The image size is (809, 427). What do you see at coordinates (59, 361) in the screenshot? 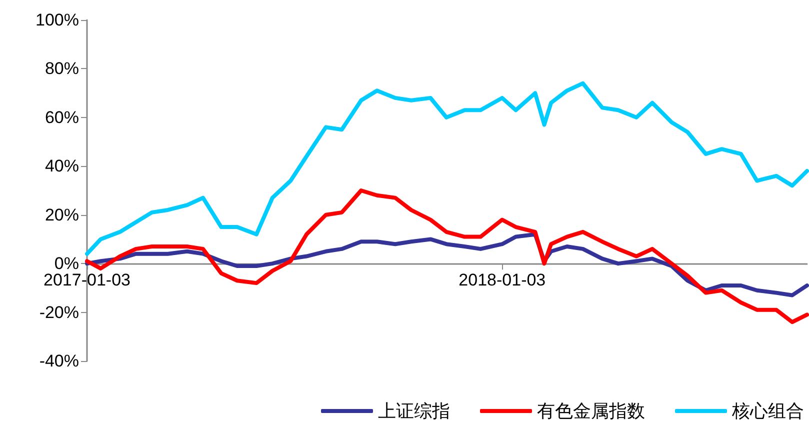
I see `y-tick-label: -40%` at bounding box center [59, 361].